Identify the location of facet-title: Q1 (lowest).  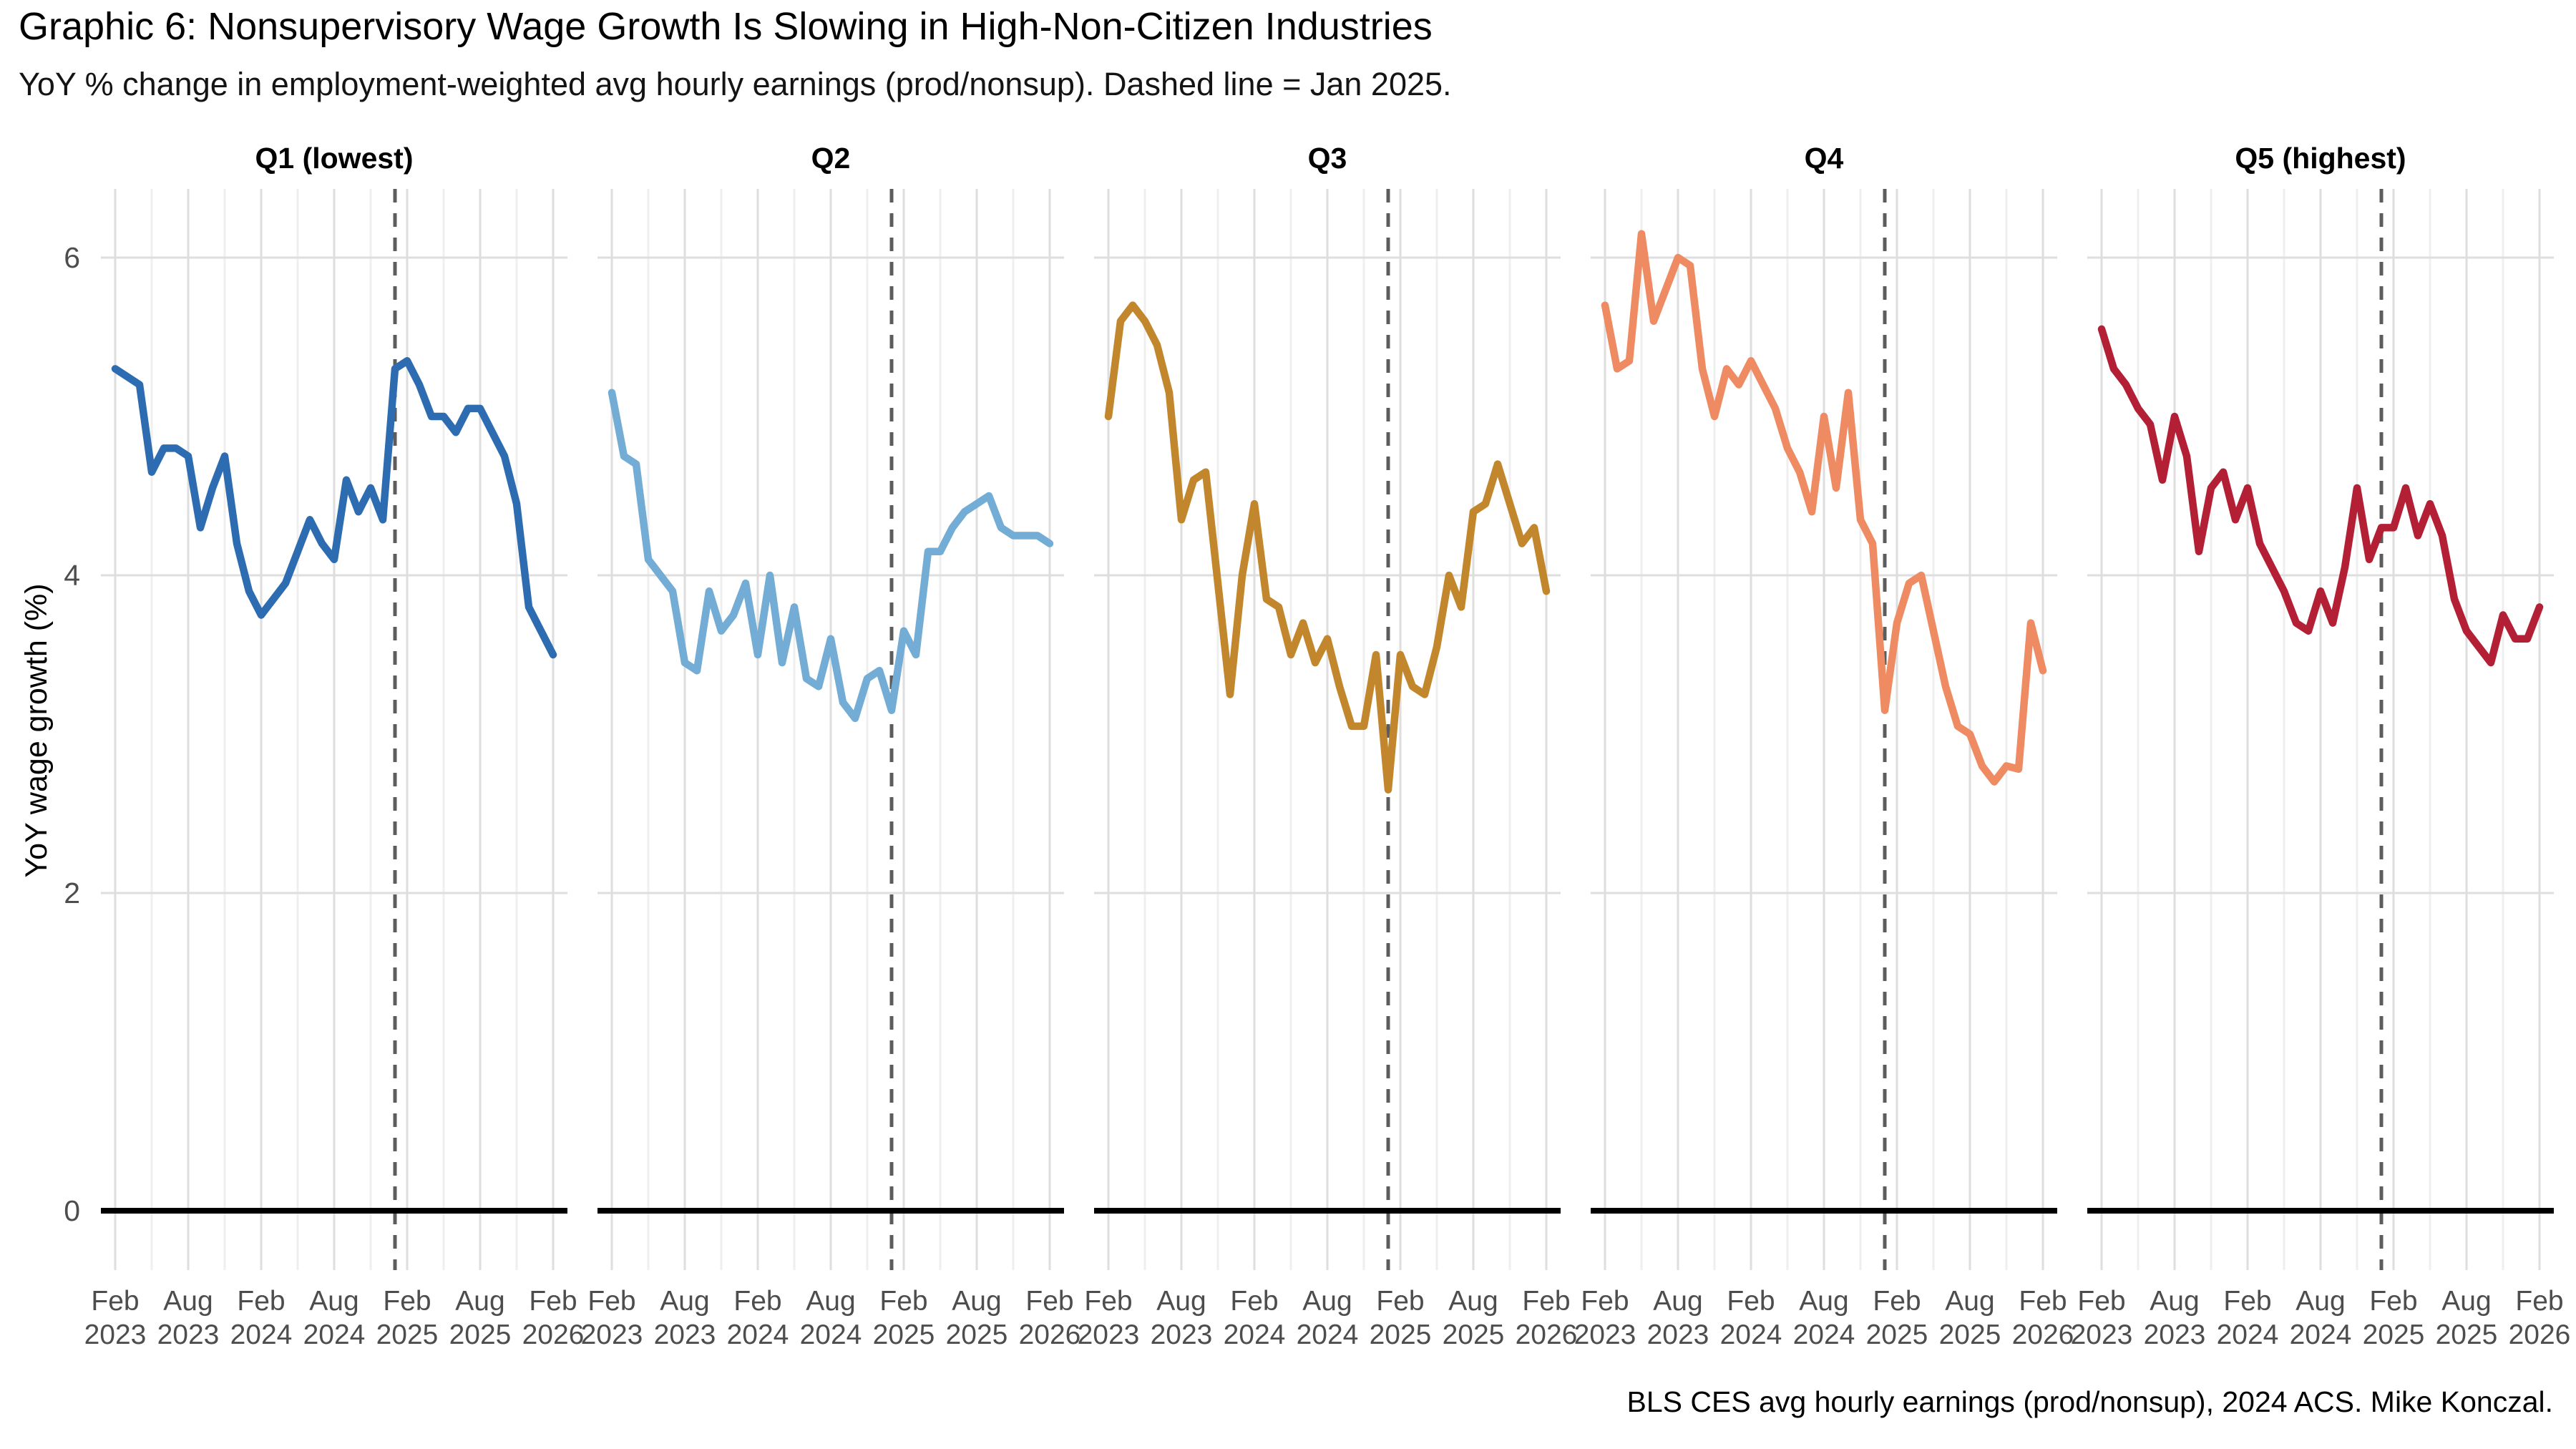
(334, 158).